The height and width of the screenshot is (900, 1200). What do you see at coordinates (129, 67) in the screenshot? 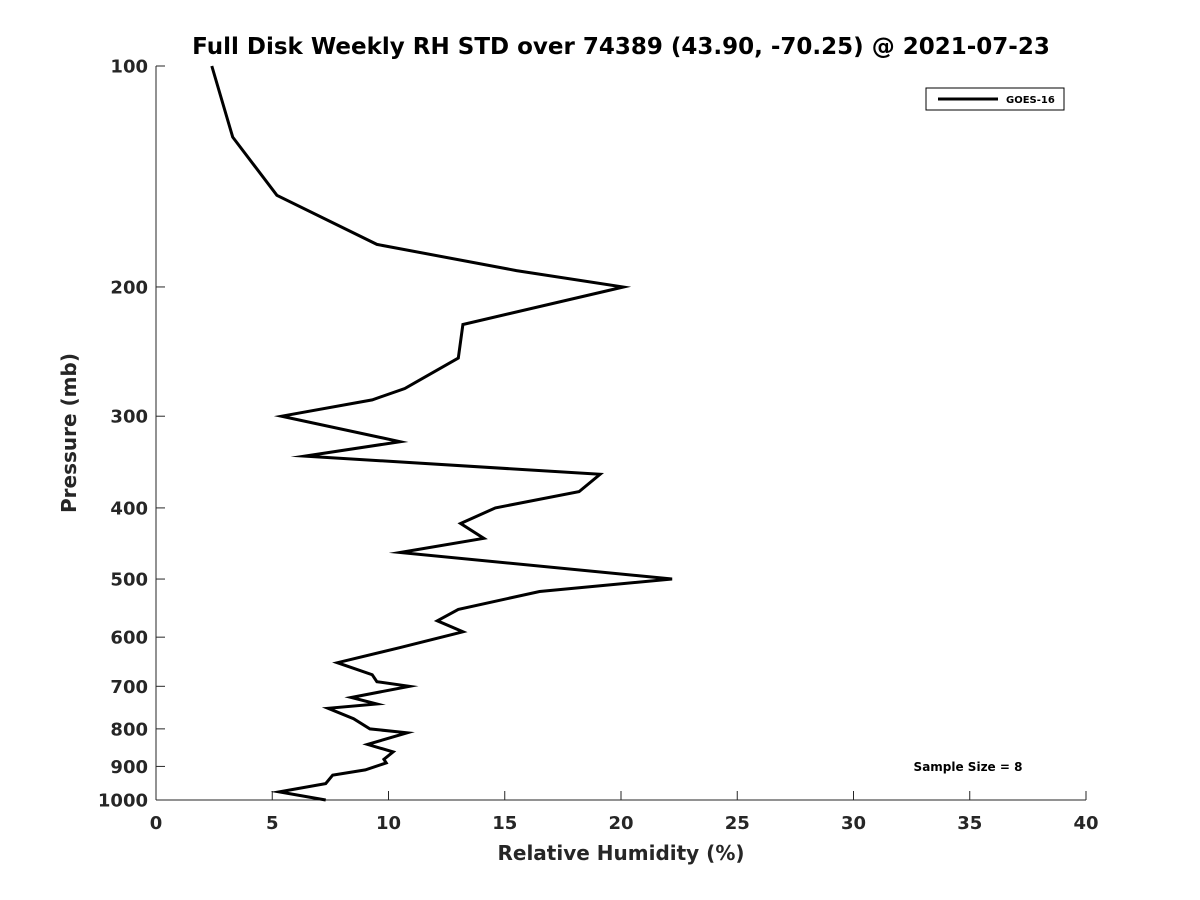
I see `y-tick-label: 100` at bounding box center [129, 67].